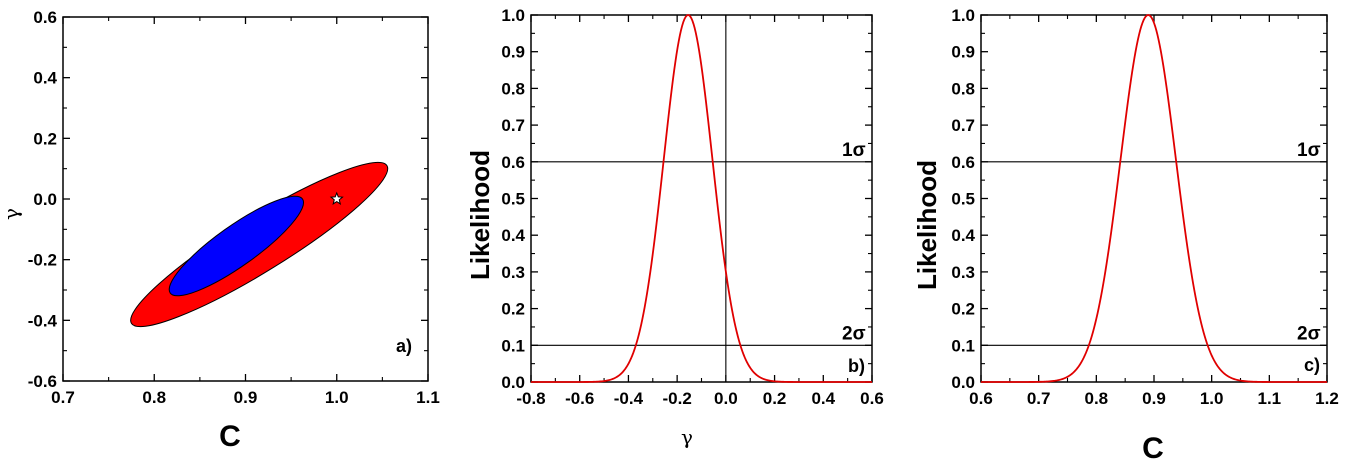 The height and width of the screenshot is (461, 1367). What do you see at coordinates (42, 260) in the screenshot?
I see `y-tick-label: -0.2` at bounding box center [42, 260].